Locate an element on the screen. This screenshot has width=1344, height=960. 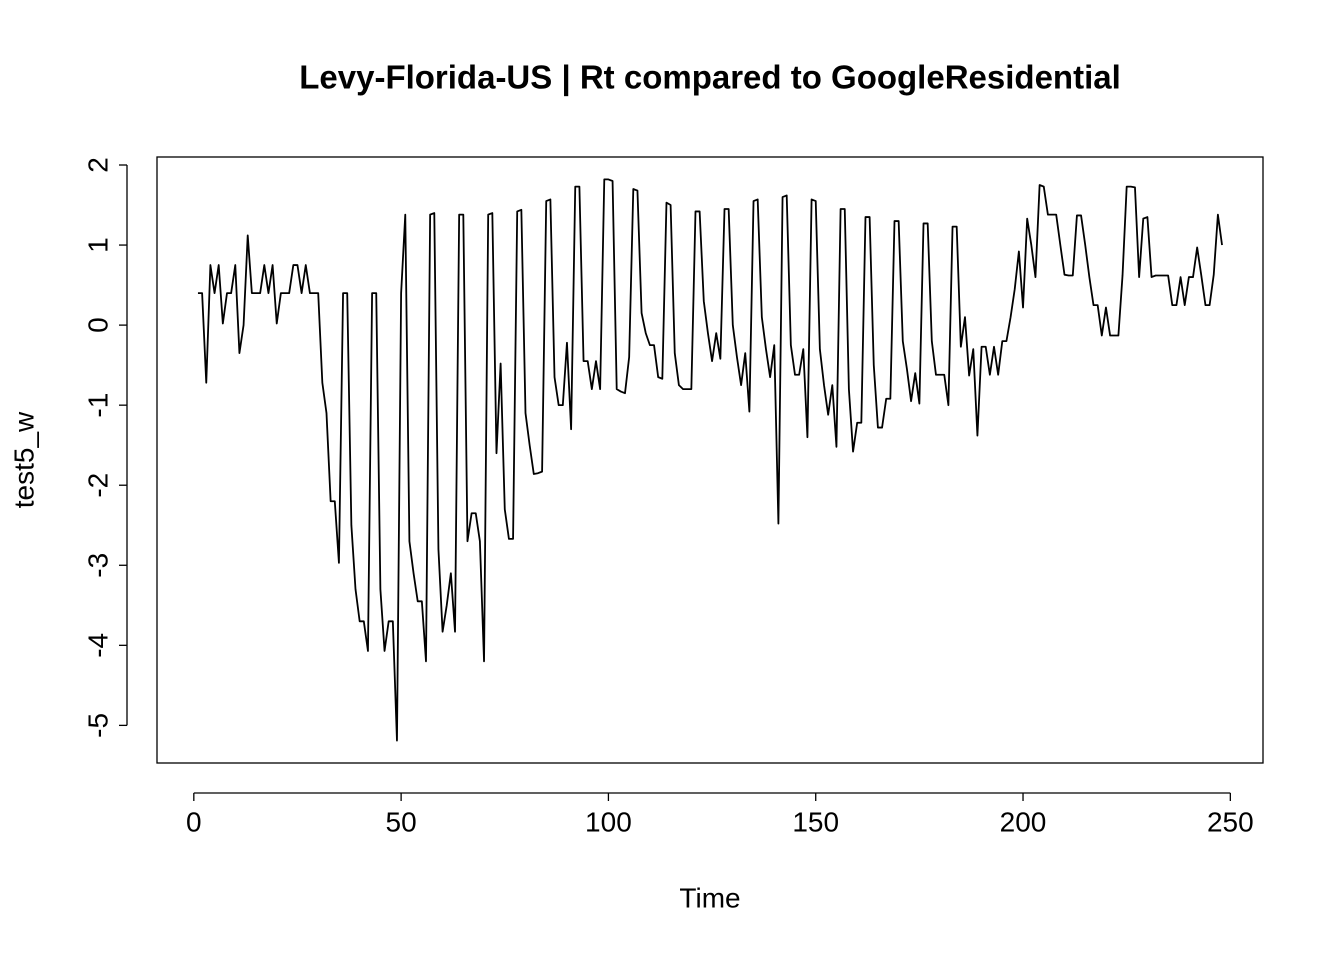
x-tick-label: 150 is located at coordinates (815, 821).